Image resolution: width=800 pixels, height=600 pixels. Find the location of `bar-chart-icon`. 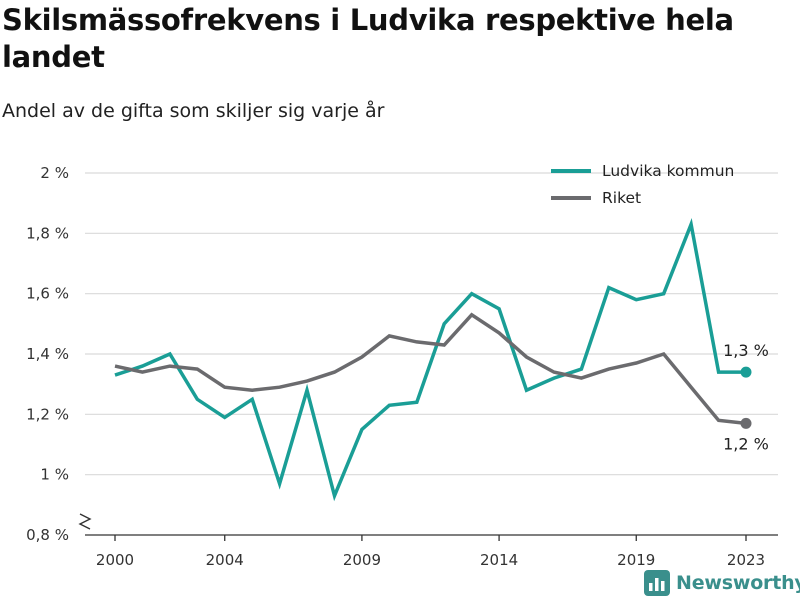

bar-chart-icon is located at coordinates (657, 583).